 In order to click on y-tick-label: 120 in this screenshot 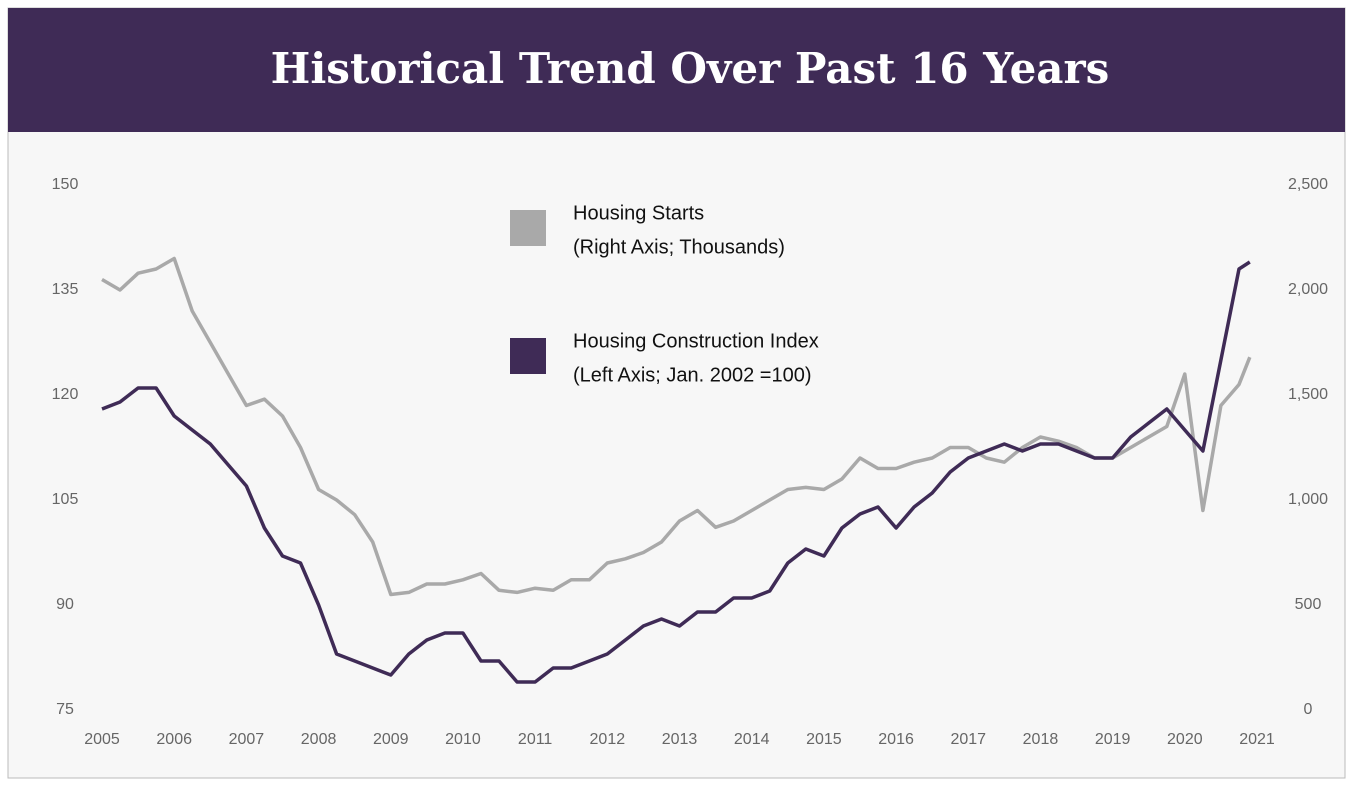, I will do `click(65, 394)`.